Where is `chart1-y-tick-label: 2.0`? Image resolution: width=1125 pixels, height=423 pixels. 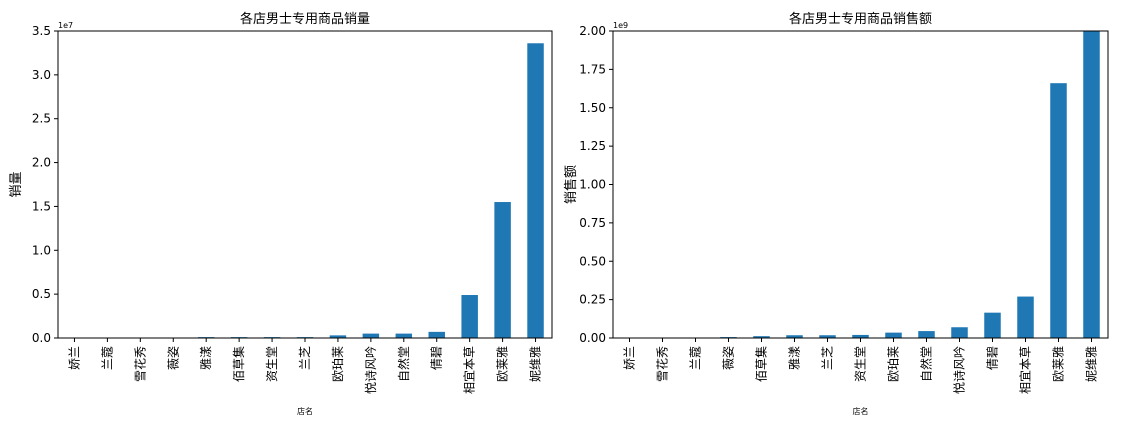
chart1-y-tick-label: 2.0 is located at coordinates (41, 163).